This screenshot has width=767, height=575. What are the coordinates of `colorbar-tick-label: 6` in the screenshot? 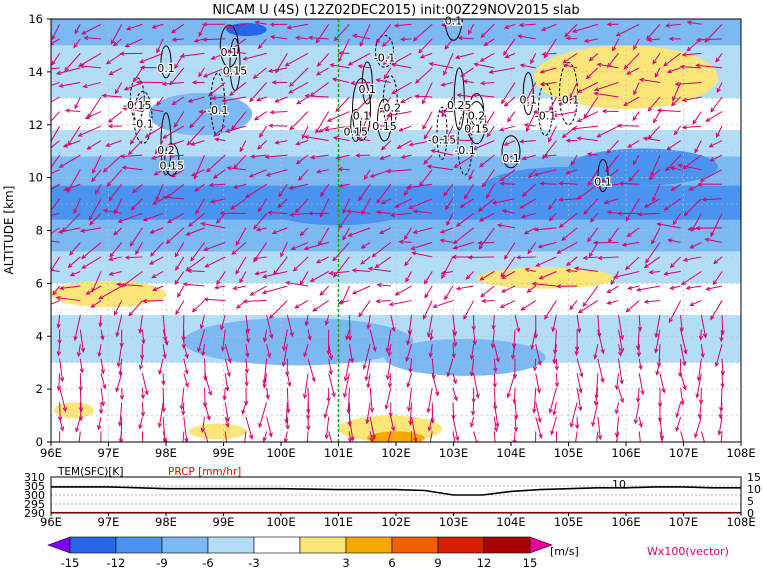 It's located at (391, 563).